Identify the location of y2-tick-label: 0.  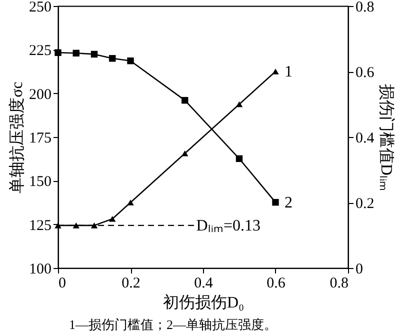
(359, 270).